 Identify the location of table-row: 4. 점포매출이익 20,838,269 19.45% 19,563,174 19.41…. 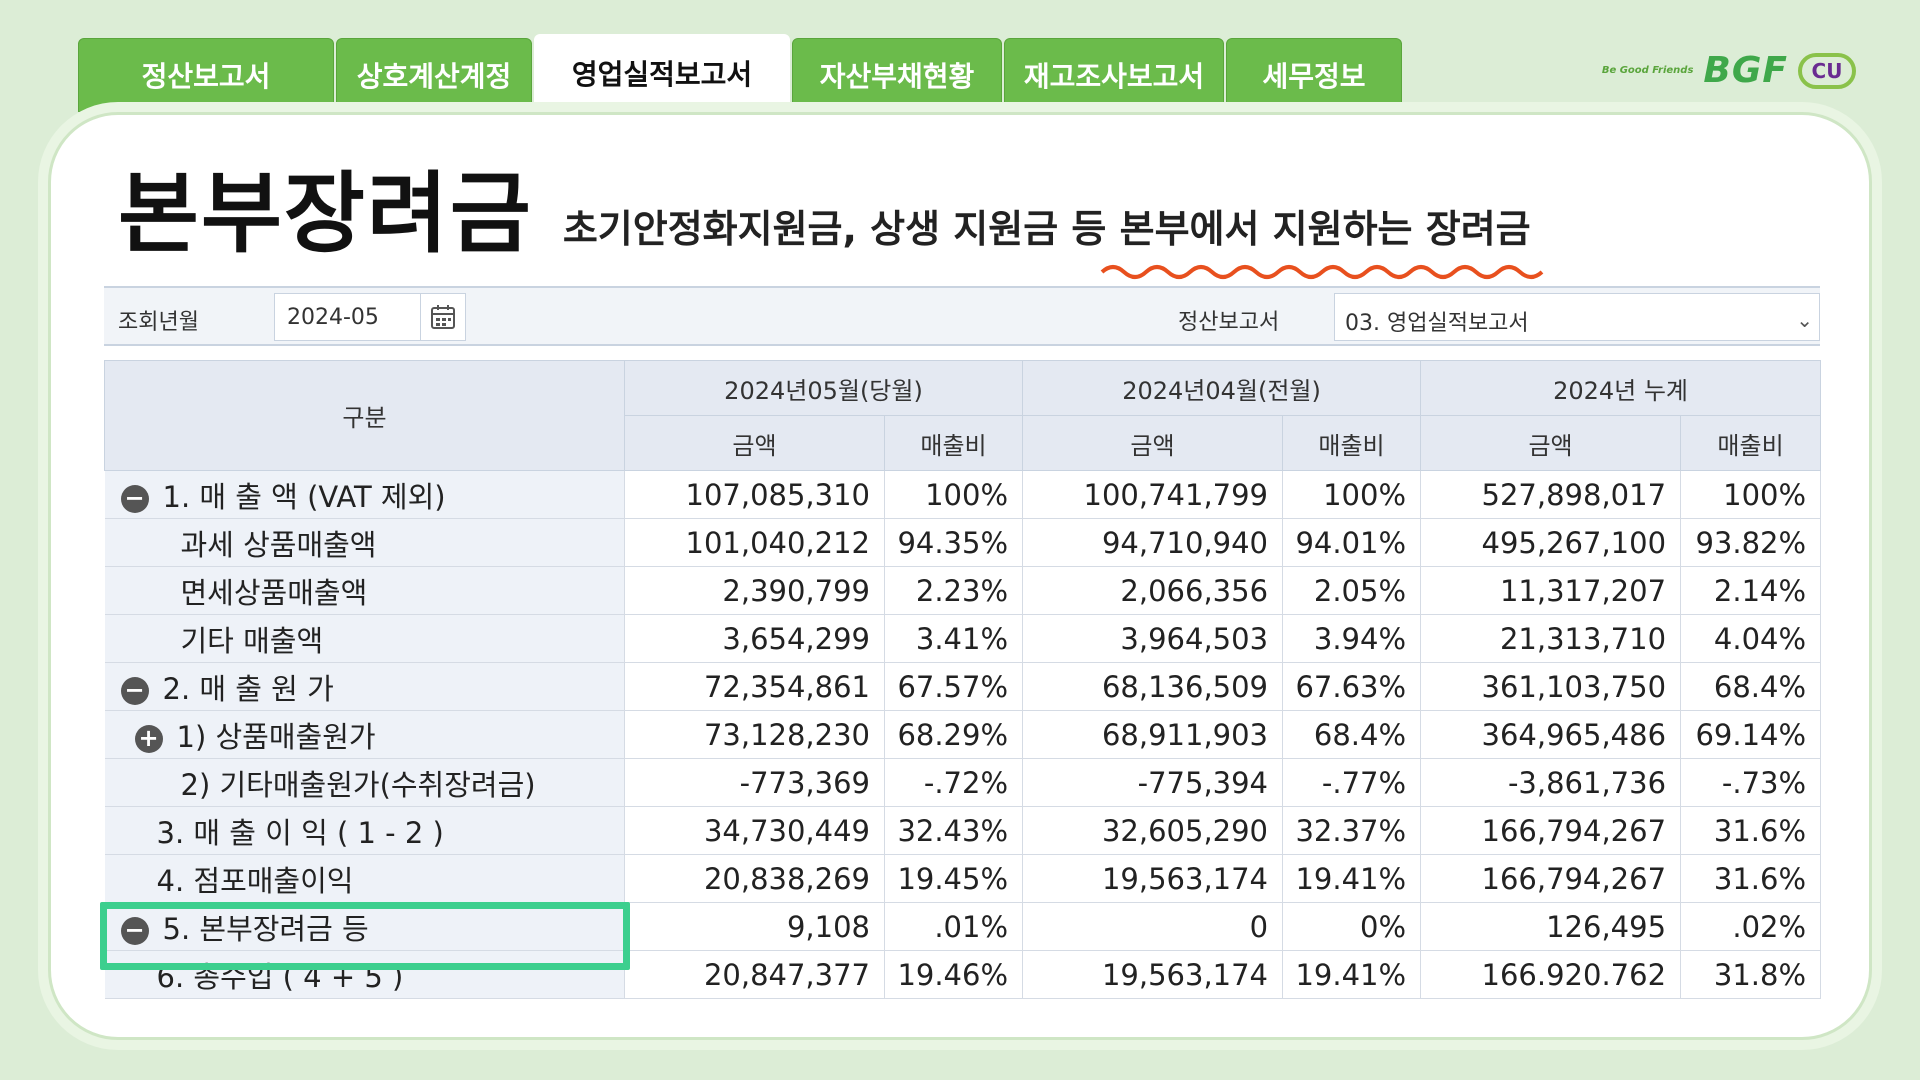
(963, 878).